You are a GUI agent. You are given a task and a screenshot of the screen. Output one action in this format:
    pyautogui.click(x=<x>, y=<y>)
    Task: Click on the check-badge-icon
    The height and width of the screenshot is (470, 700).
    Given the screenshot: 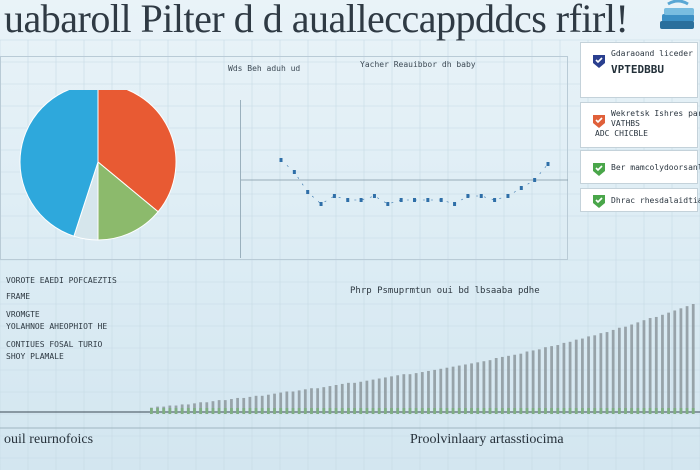 What is the action you would take?
    pyautogui.click(x=599, y=201)
    